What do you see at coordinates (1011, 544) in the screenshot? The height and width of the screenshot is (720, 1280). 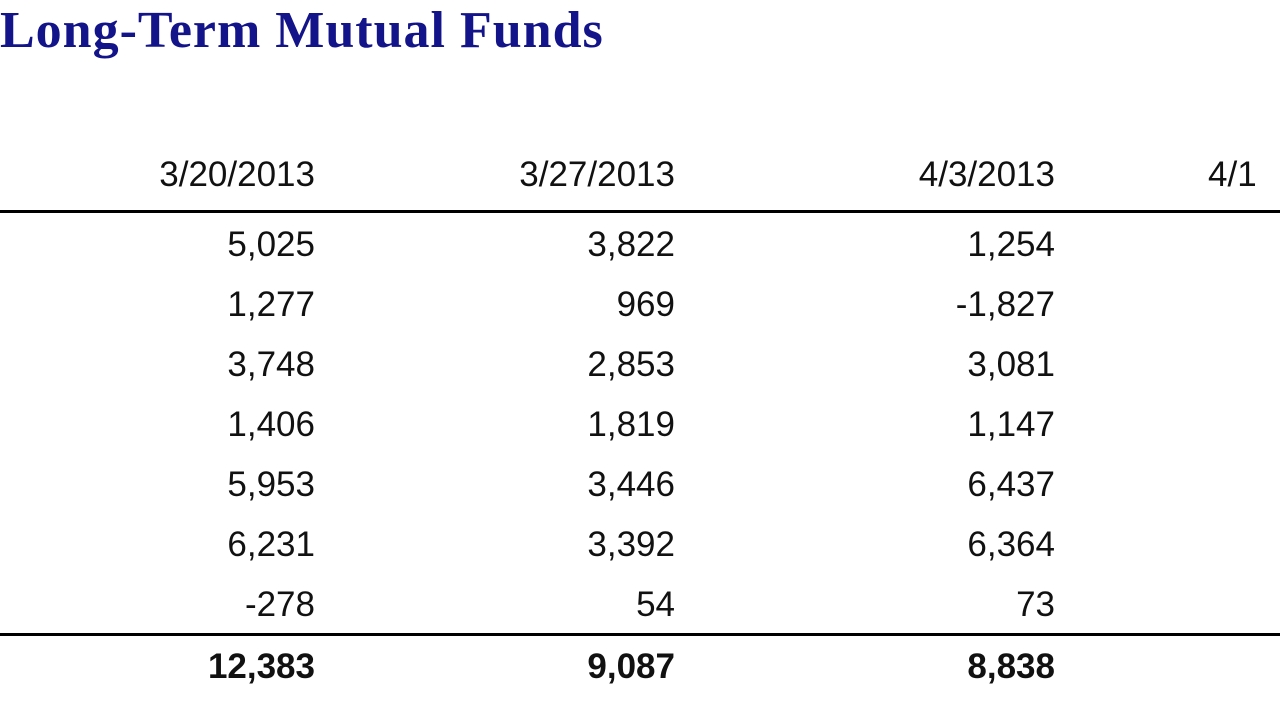 I see `table-cell: 6,364` at bounding box center [1011, 544].